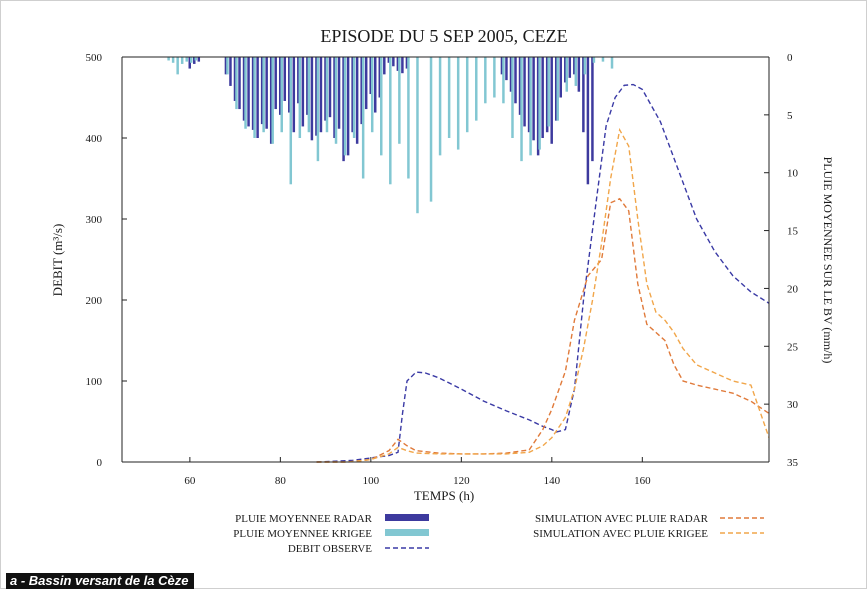 The width and height of the screenshot is (867, 589). I want to click on x-tick-label: 100, so click(371, 481).